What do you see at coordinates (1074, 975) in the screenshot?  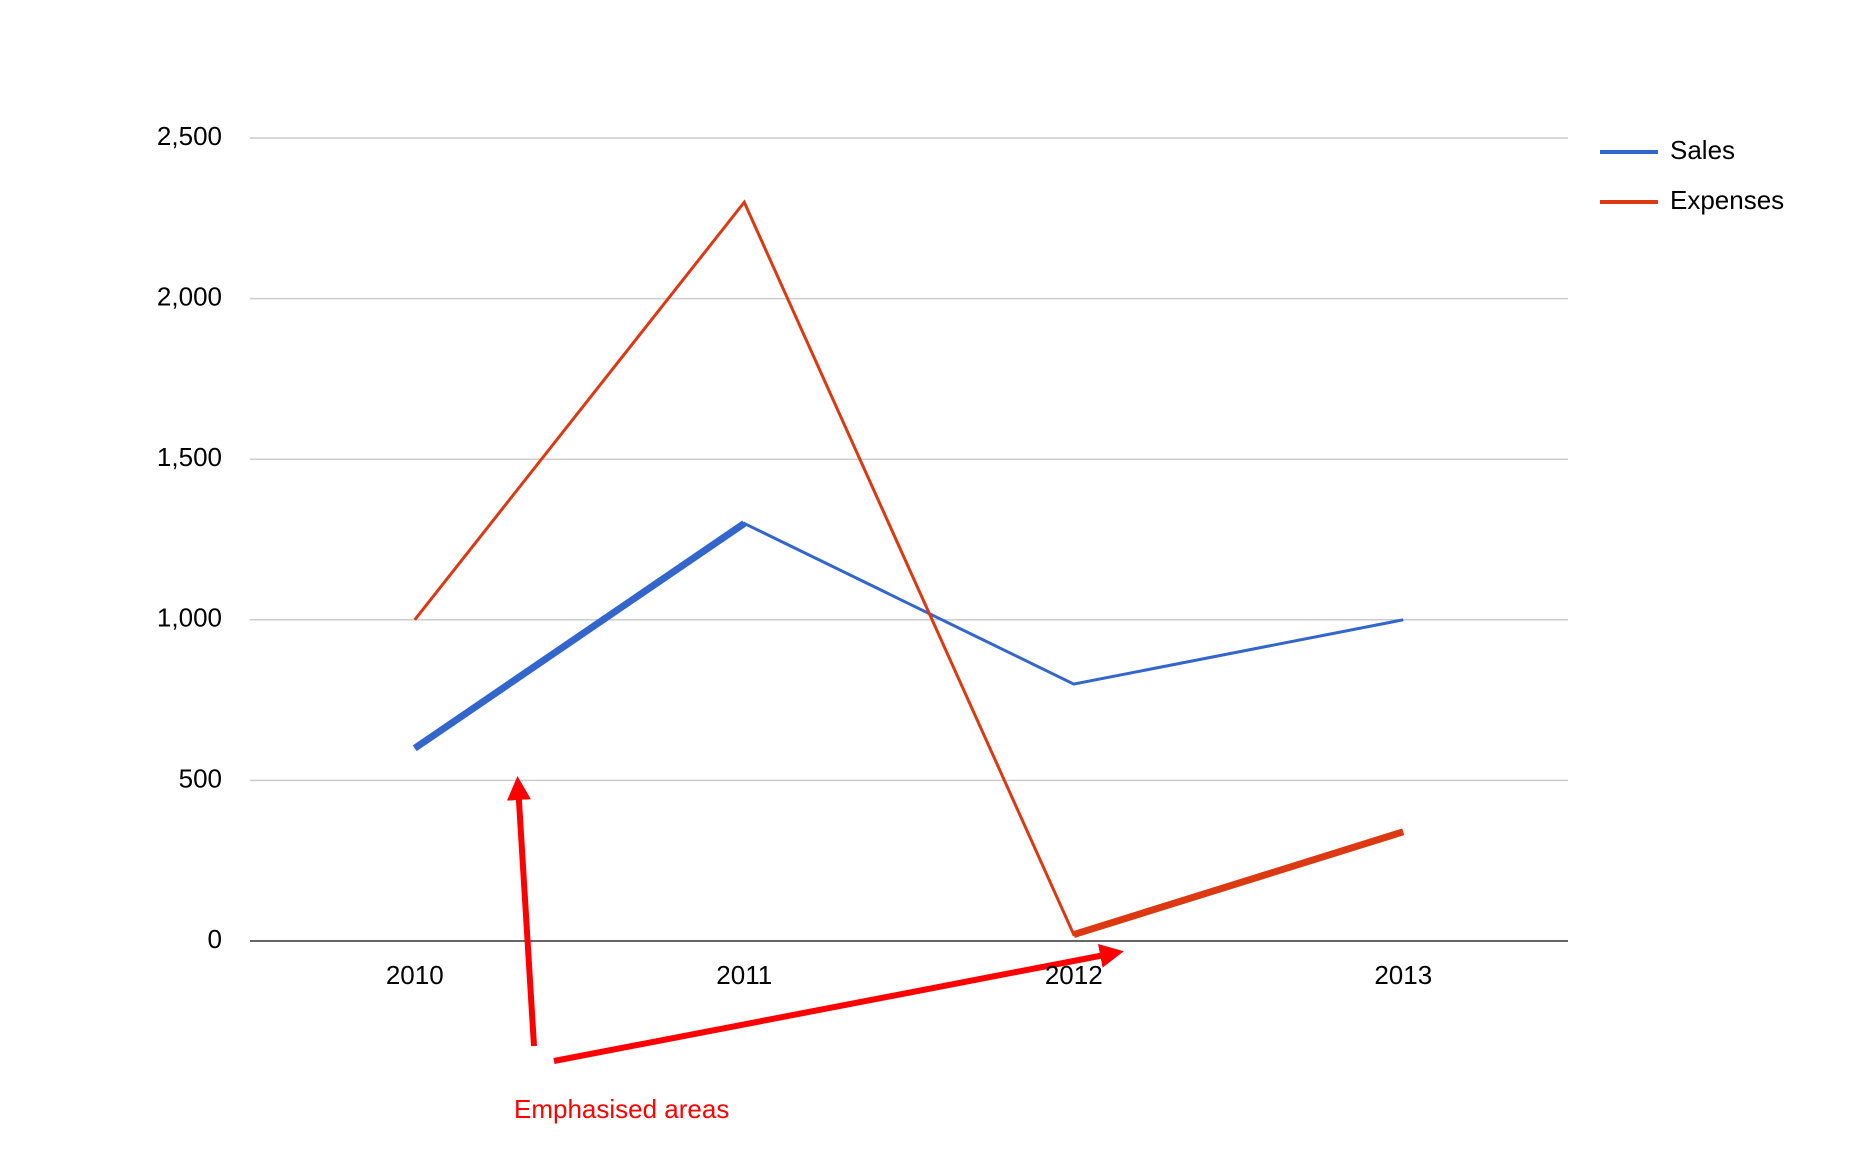 I see `x-tick-label: 2012` at bounding box center [1074, 975].